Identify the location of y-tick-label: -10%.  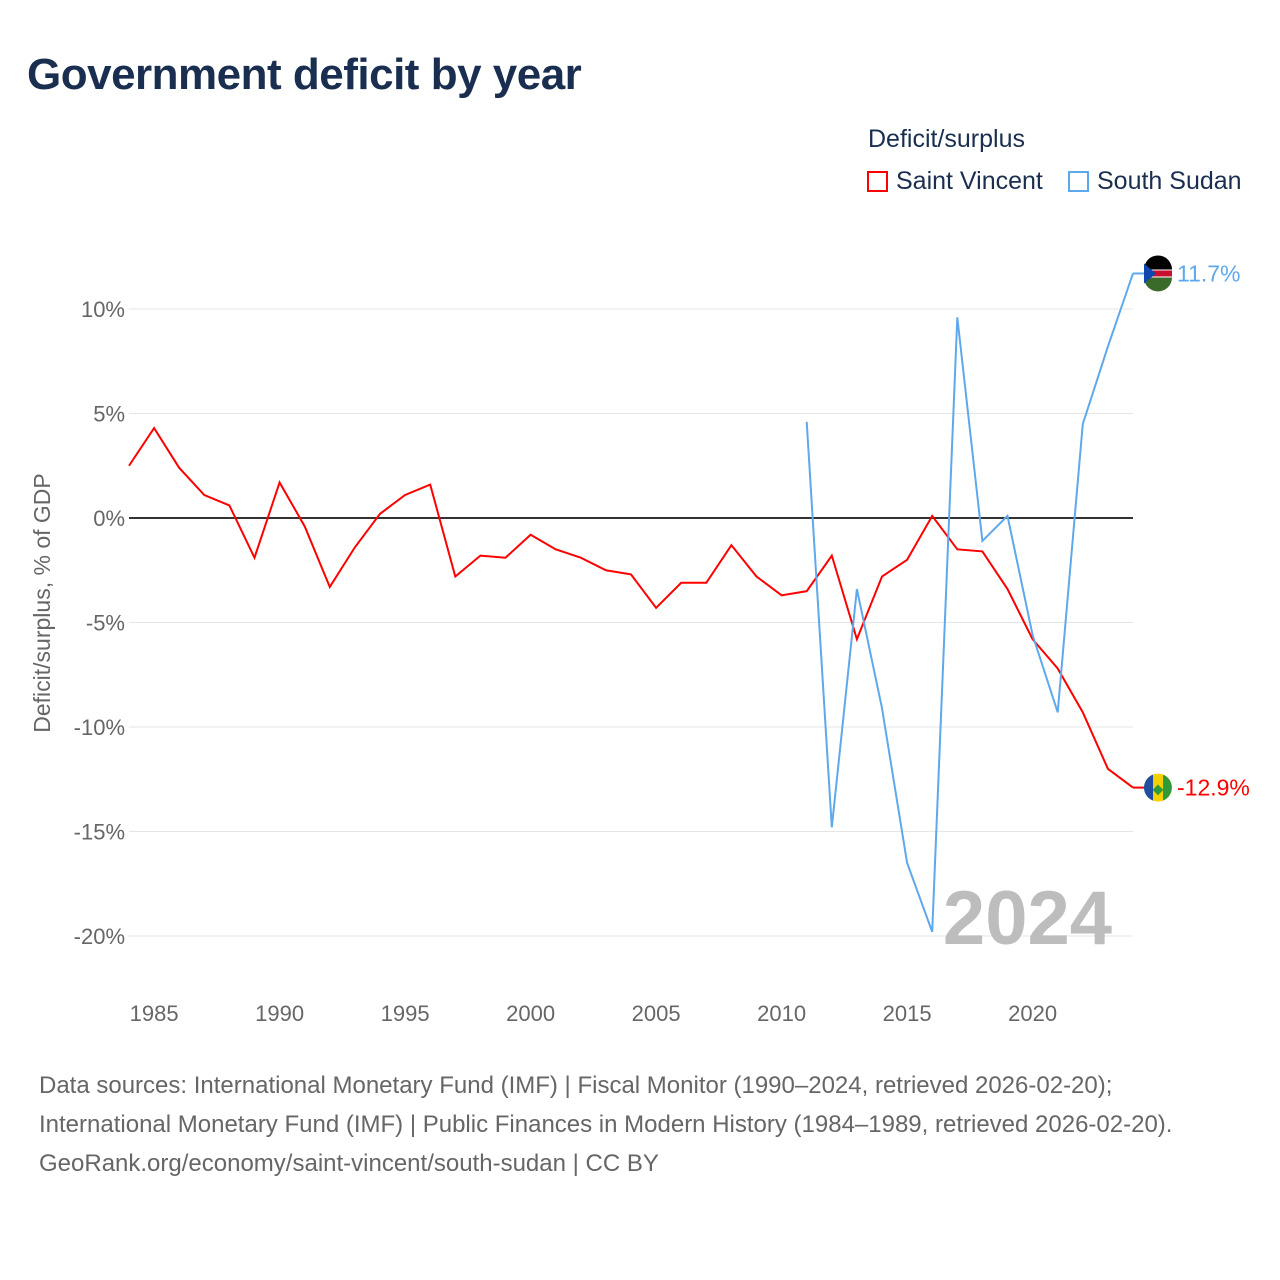
(99, 727).